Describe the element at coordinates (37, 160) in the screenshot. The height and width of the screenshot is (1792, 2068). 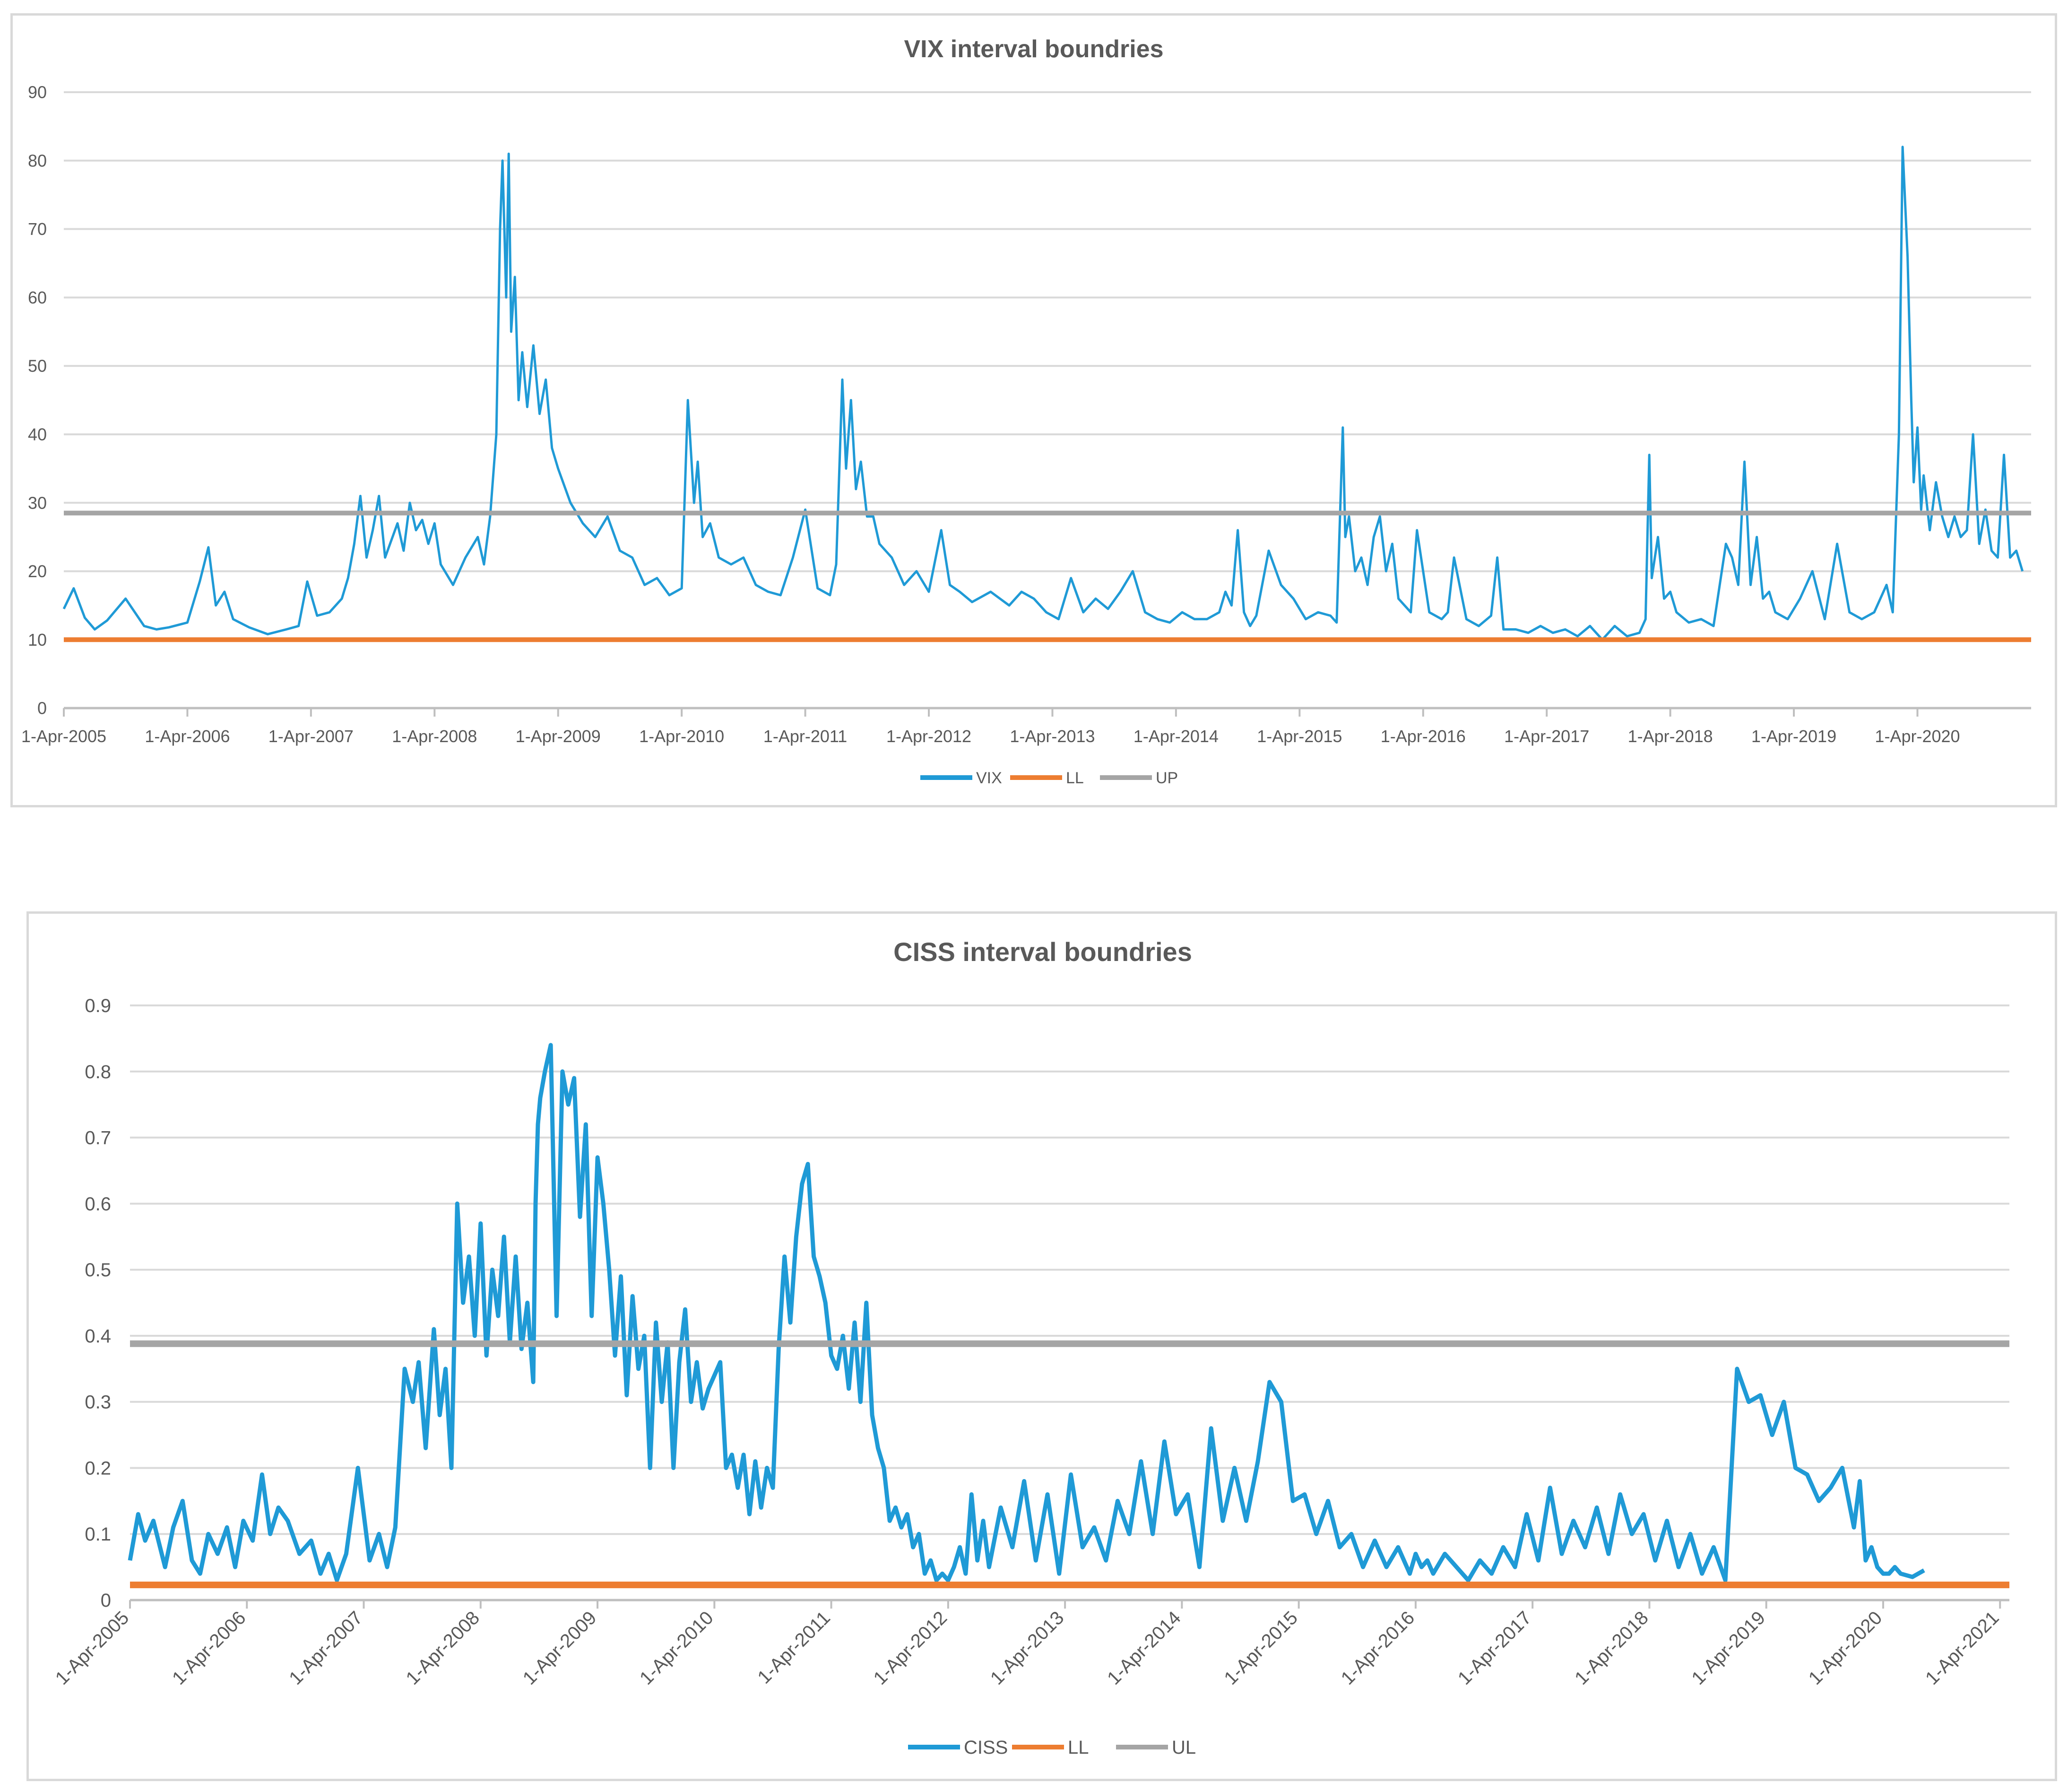
I see `y-tick-label: 80` at that location.